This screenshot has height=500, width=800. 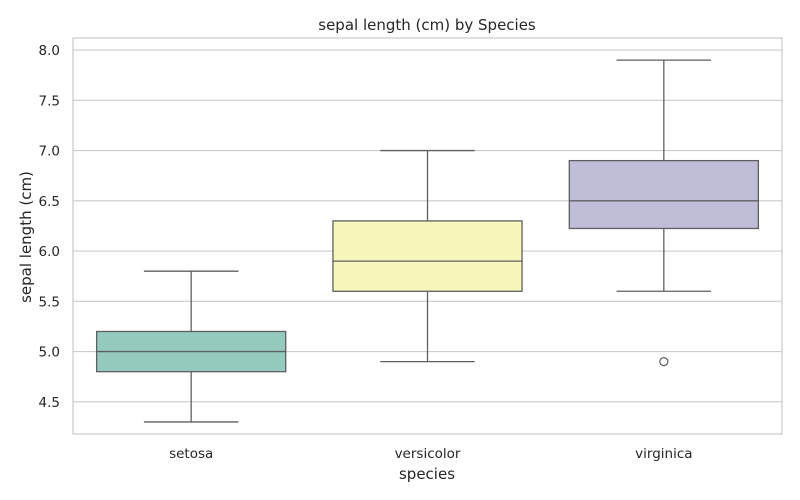 What do you see at coordinates (49, 353) in the screenshot?
I see `y-tick-label: 5.0` at bounding box center [49, 353].